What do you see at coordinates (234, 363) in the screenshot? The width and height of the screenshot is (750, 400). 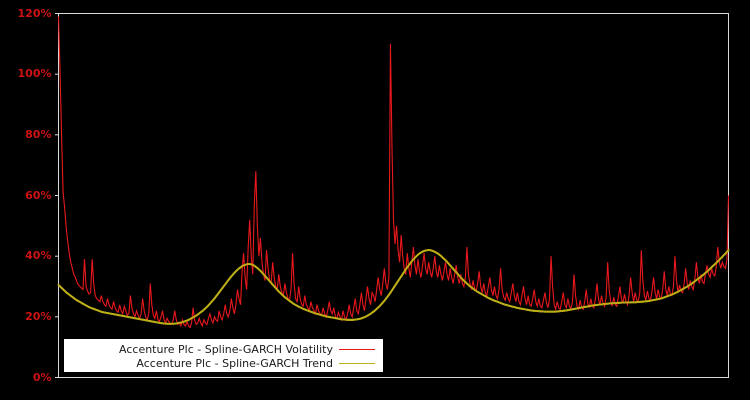 I see `legend-label-trend: Accenture Plc - Spline-GARCH Trend` at bounding box center [234, 363].